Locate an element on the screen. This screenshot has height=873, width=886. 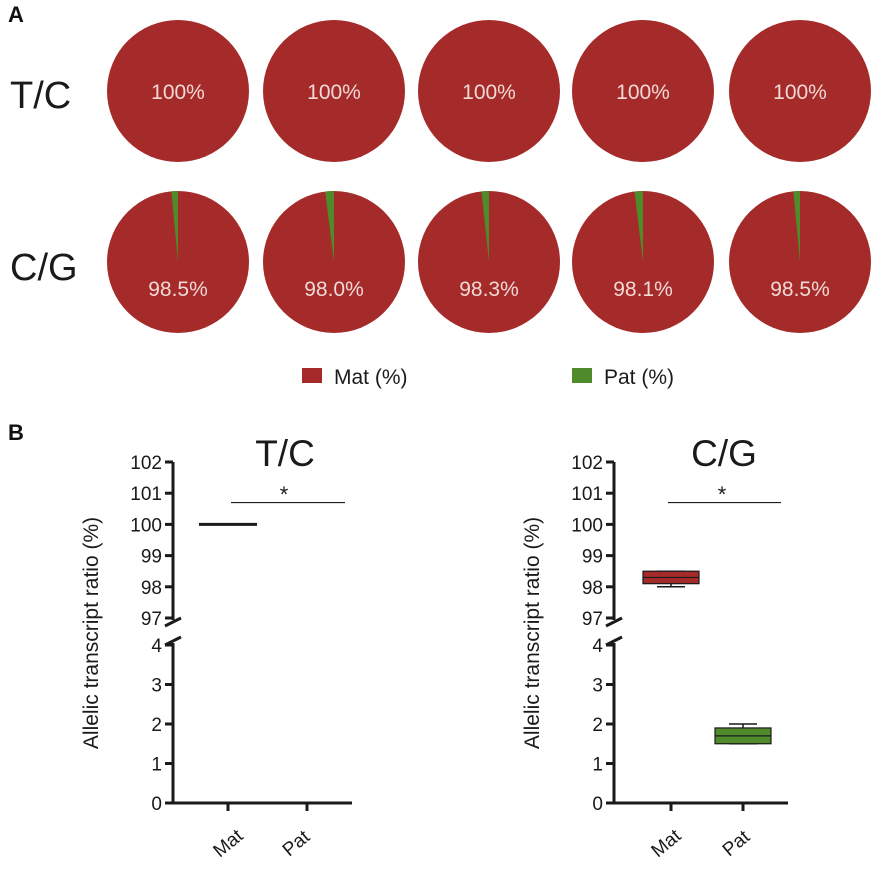
boxplot-tc-marks is located at coordinates (258, 636).